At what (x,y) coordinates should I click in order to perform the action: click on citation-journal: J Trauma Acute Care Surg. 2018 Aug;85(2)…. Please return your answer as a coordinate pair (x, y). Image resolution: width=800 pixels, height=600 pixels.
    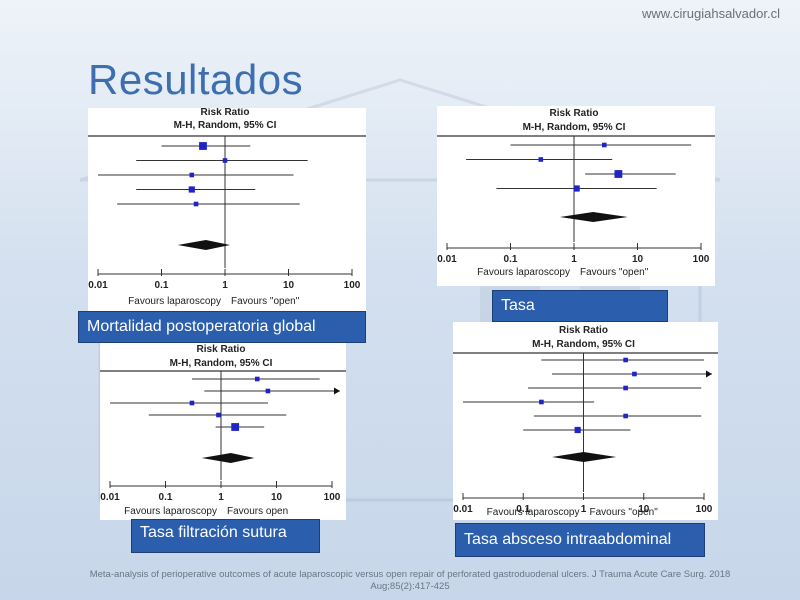
    Looking at the image, I should click on (550, 580).